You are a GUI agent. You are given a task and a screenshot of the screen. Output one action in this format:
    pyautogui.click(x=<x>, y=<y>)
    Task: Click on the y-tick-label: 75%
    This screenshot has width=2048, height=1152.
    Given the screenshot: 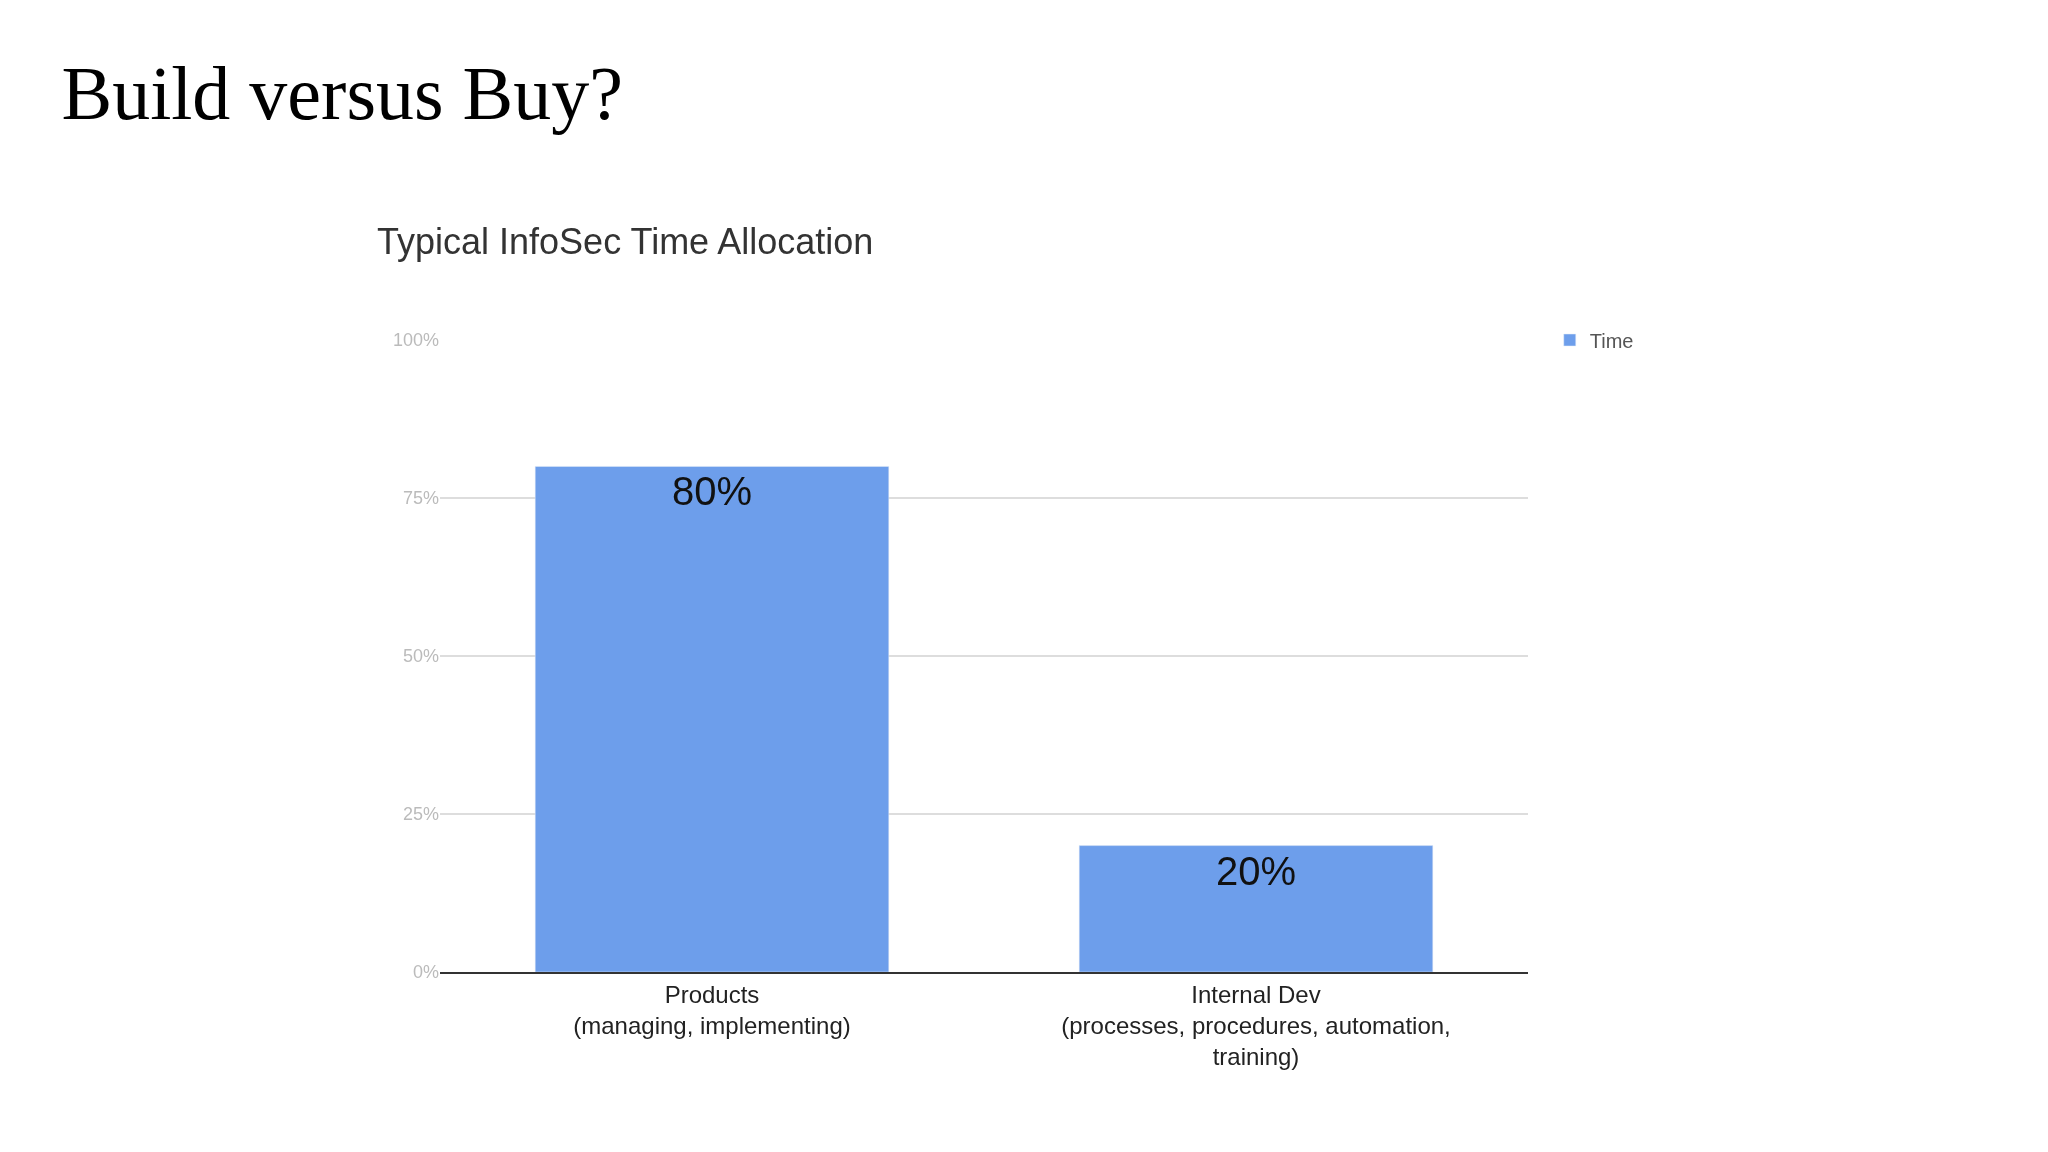 What is the action you would take?
    pyautogui.click(x=420, y=498)
    